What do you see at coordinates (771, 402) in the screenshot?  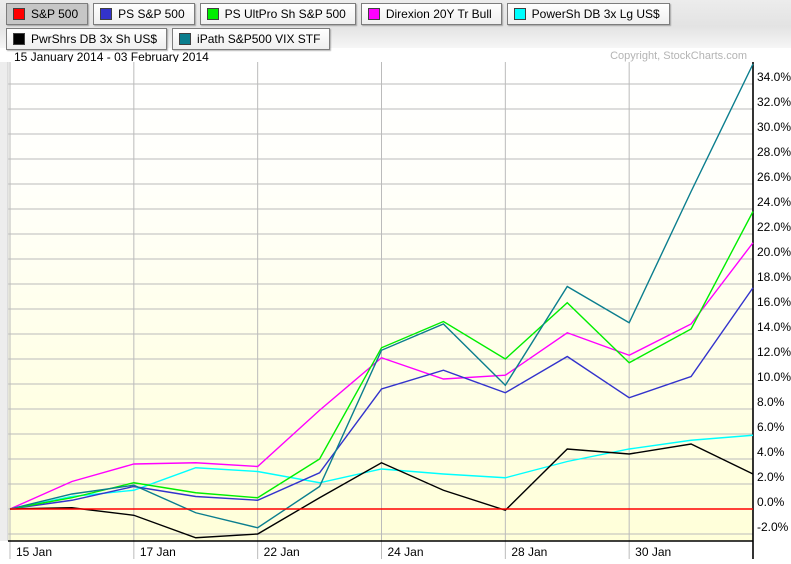 I see `y-tick-label: 8.0%` at bounding box center [771, 402].